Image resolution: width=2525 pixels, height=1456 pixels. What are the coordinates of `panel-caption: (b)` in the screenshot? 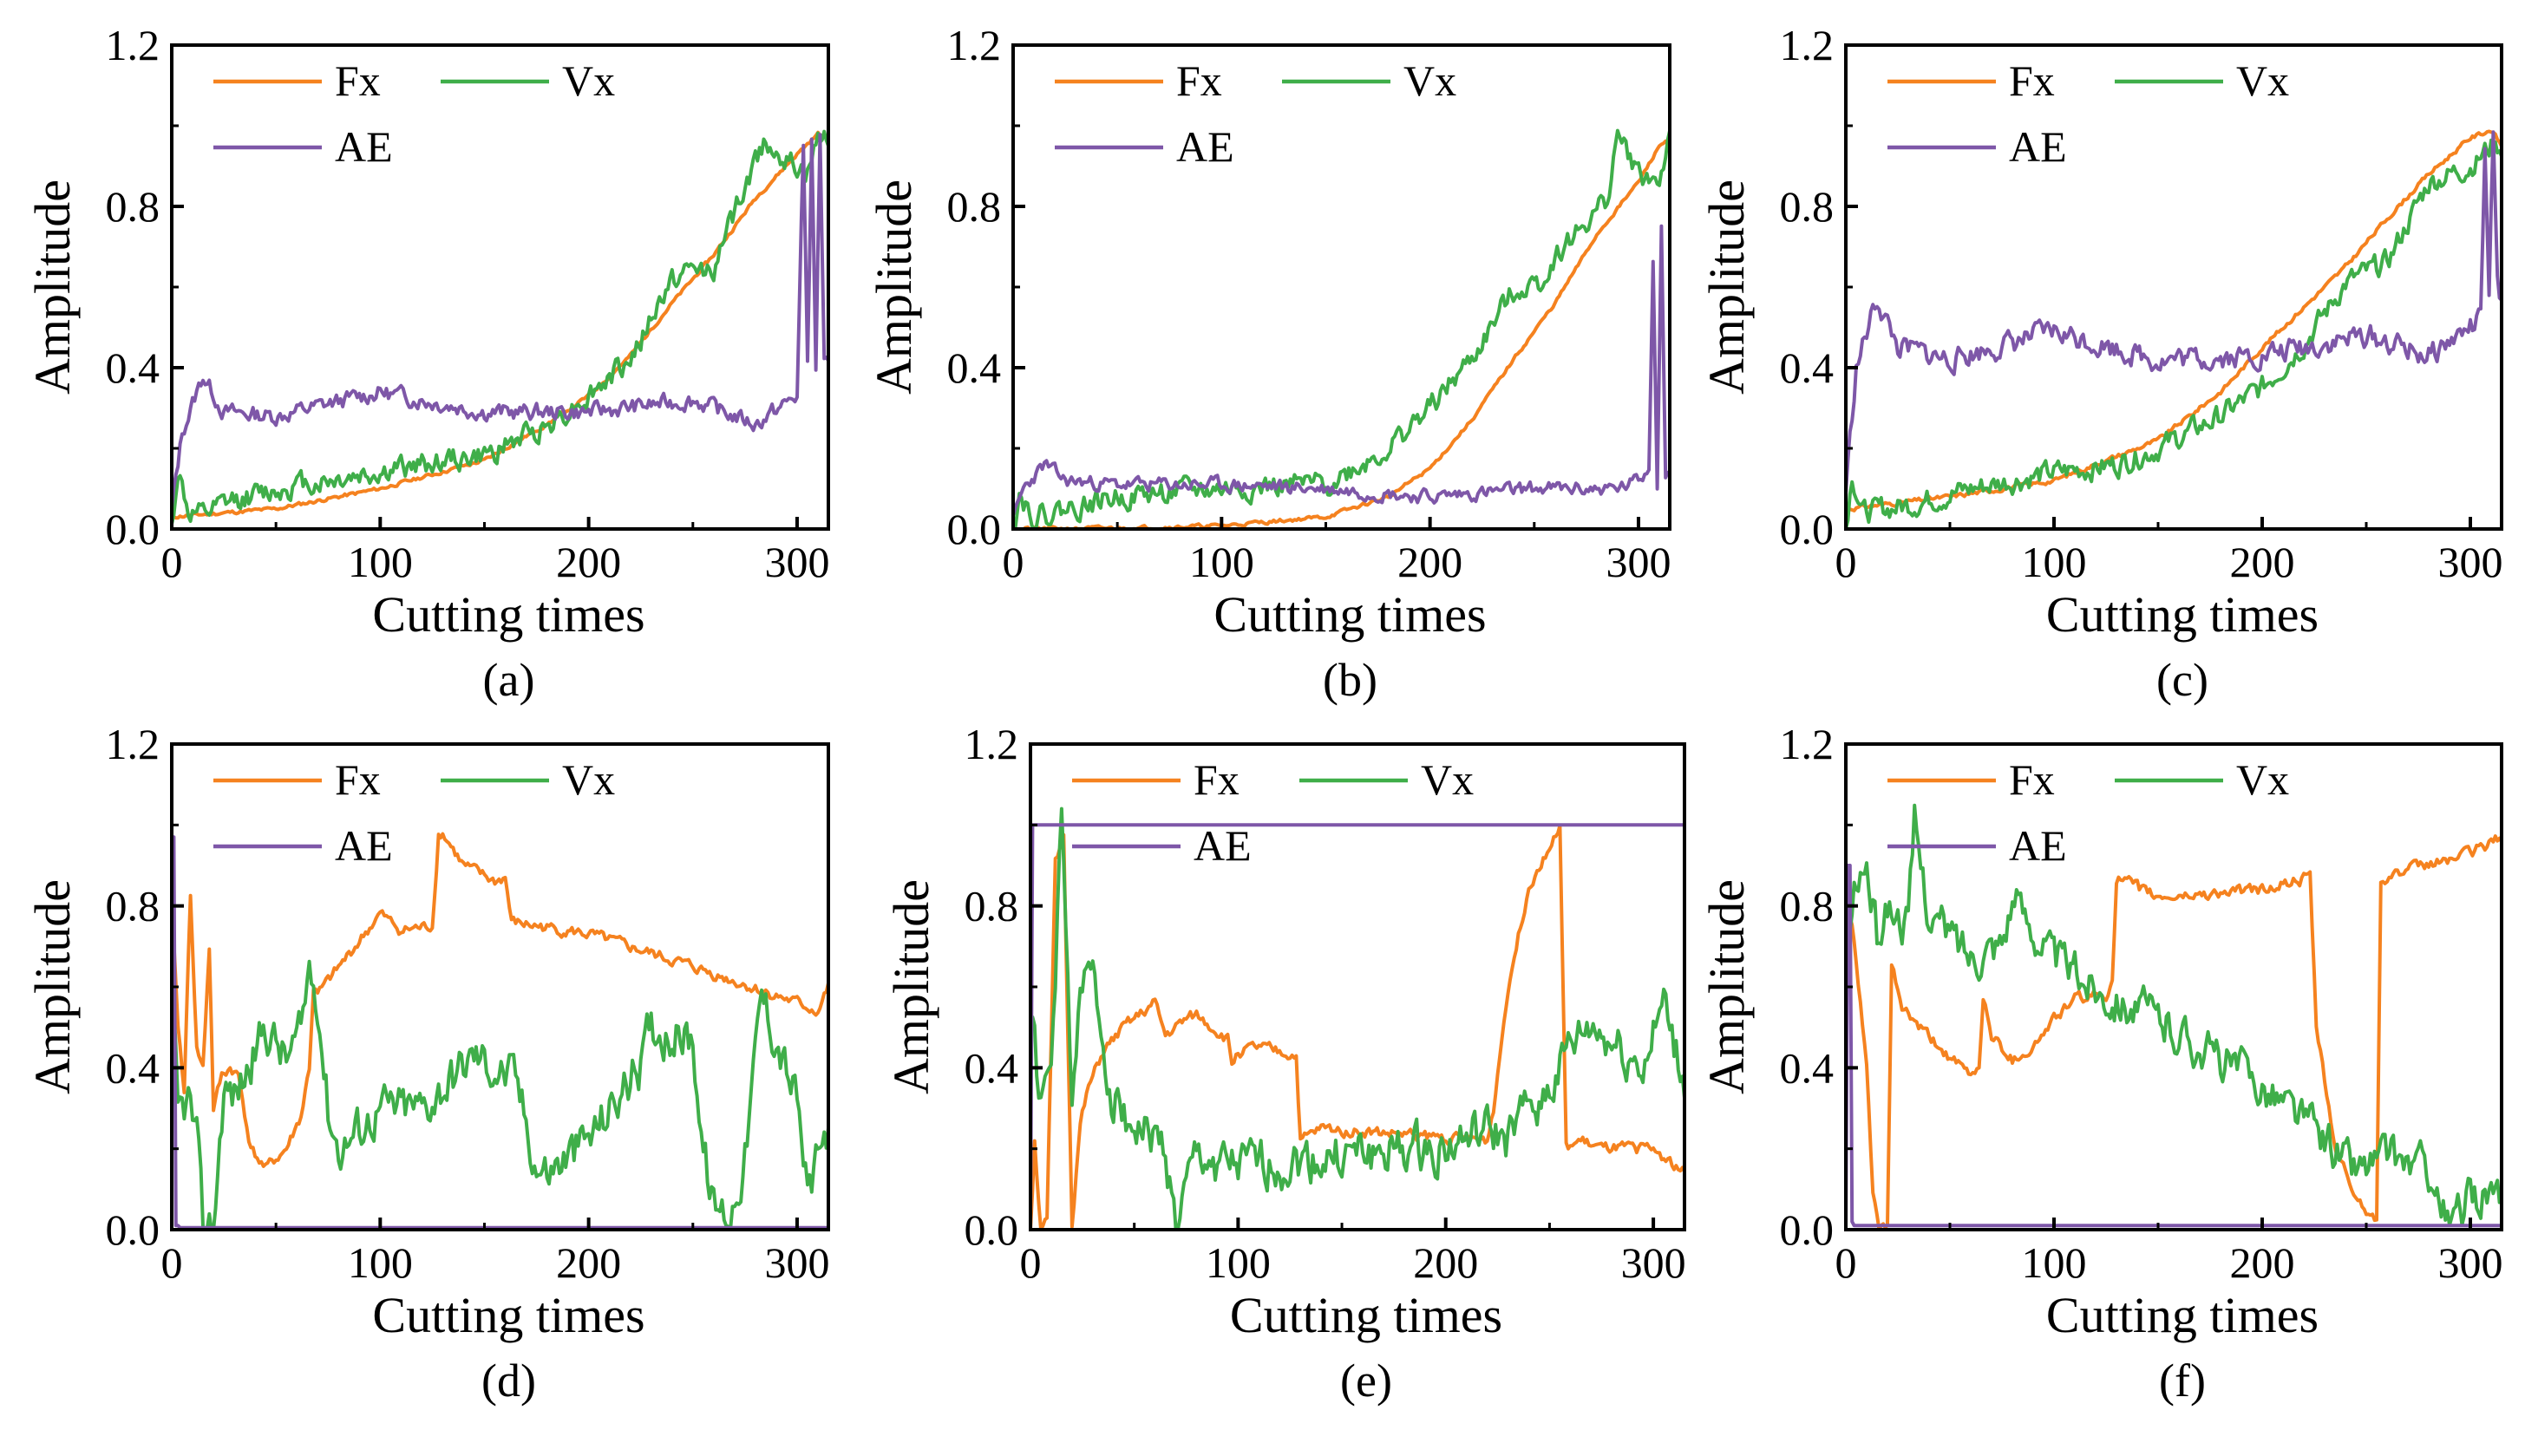 It's located at (1350, 680).